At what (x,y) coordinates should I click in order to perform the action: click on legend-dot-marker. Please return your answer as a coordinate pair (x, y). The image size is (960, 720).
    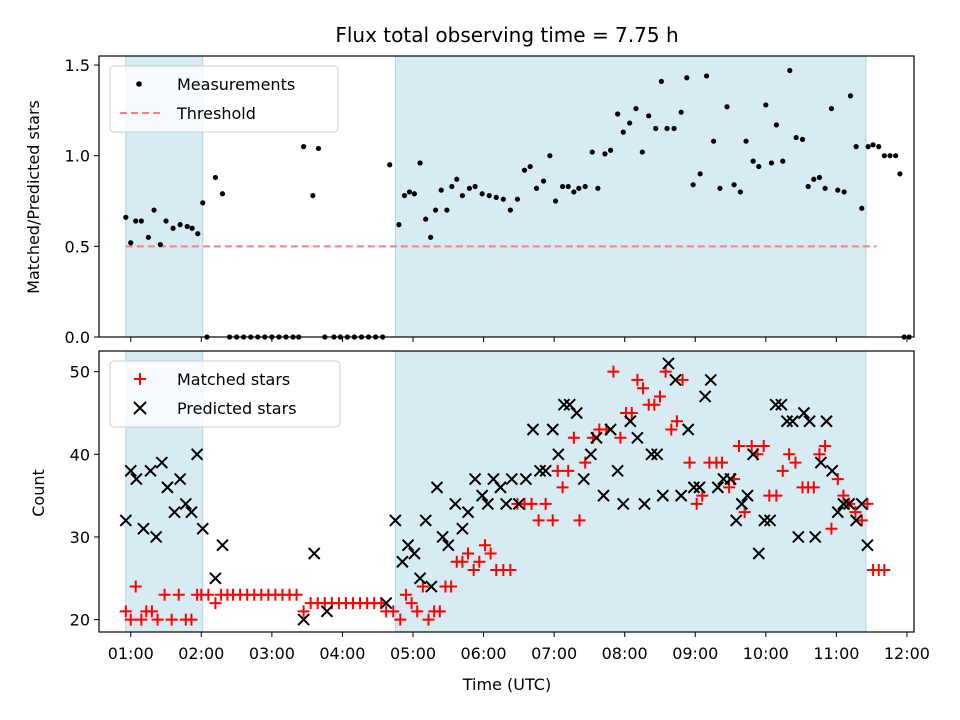
    Looking at the image, I should click on (139, 84).